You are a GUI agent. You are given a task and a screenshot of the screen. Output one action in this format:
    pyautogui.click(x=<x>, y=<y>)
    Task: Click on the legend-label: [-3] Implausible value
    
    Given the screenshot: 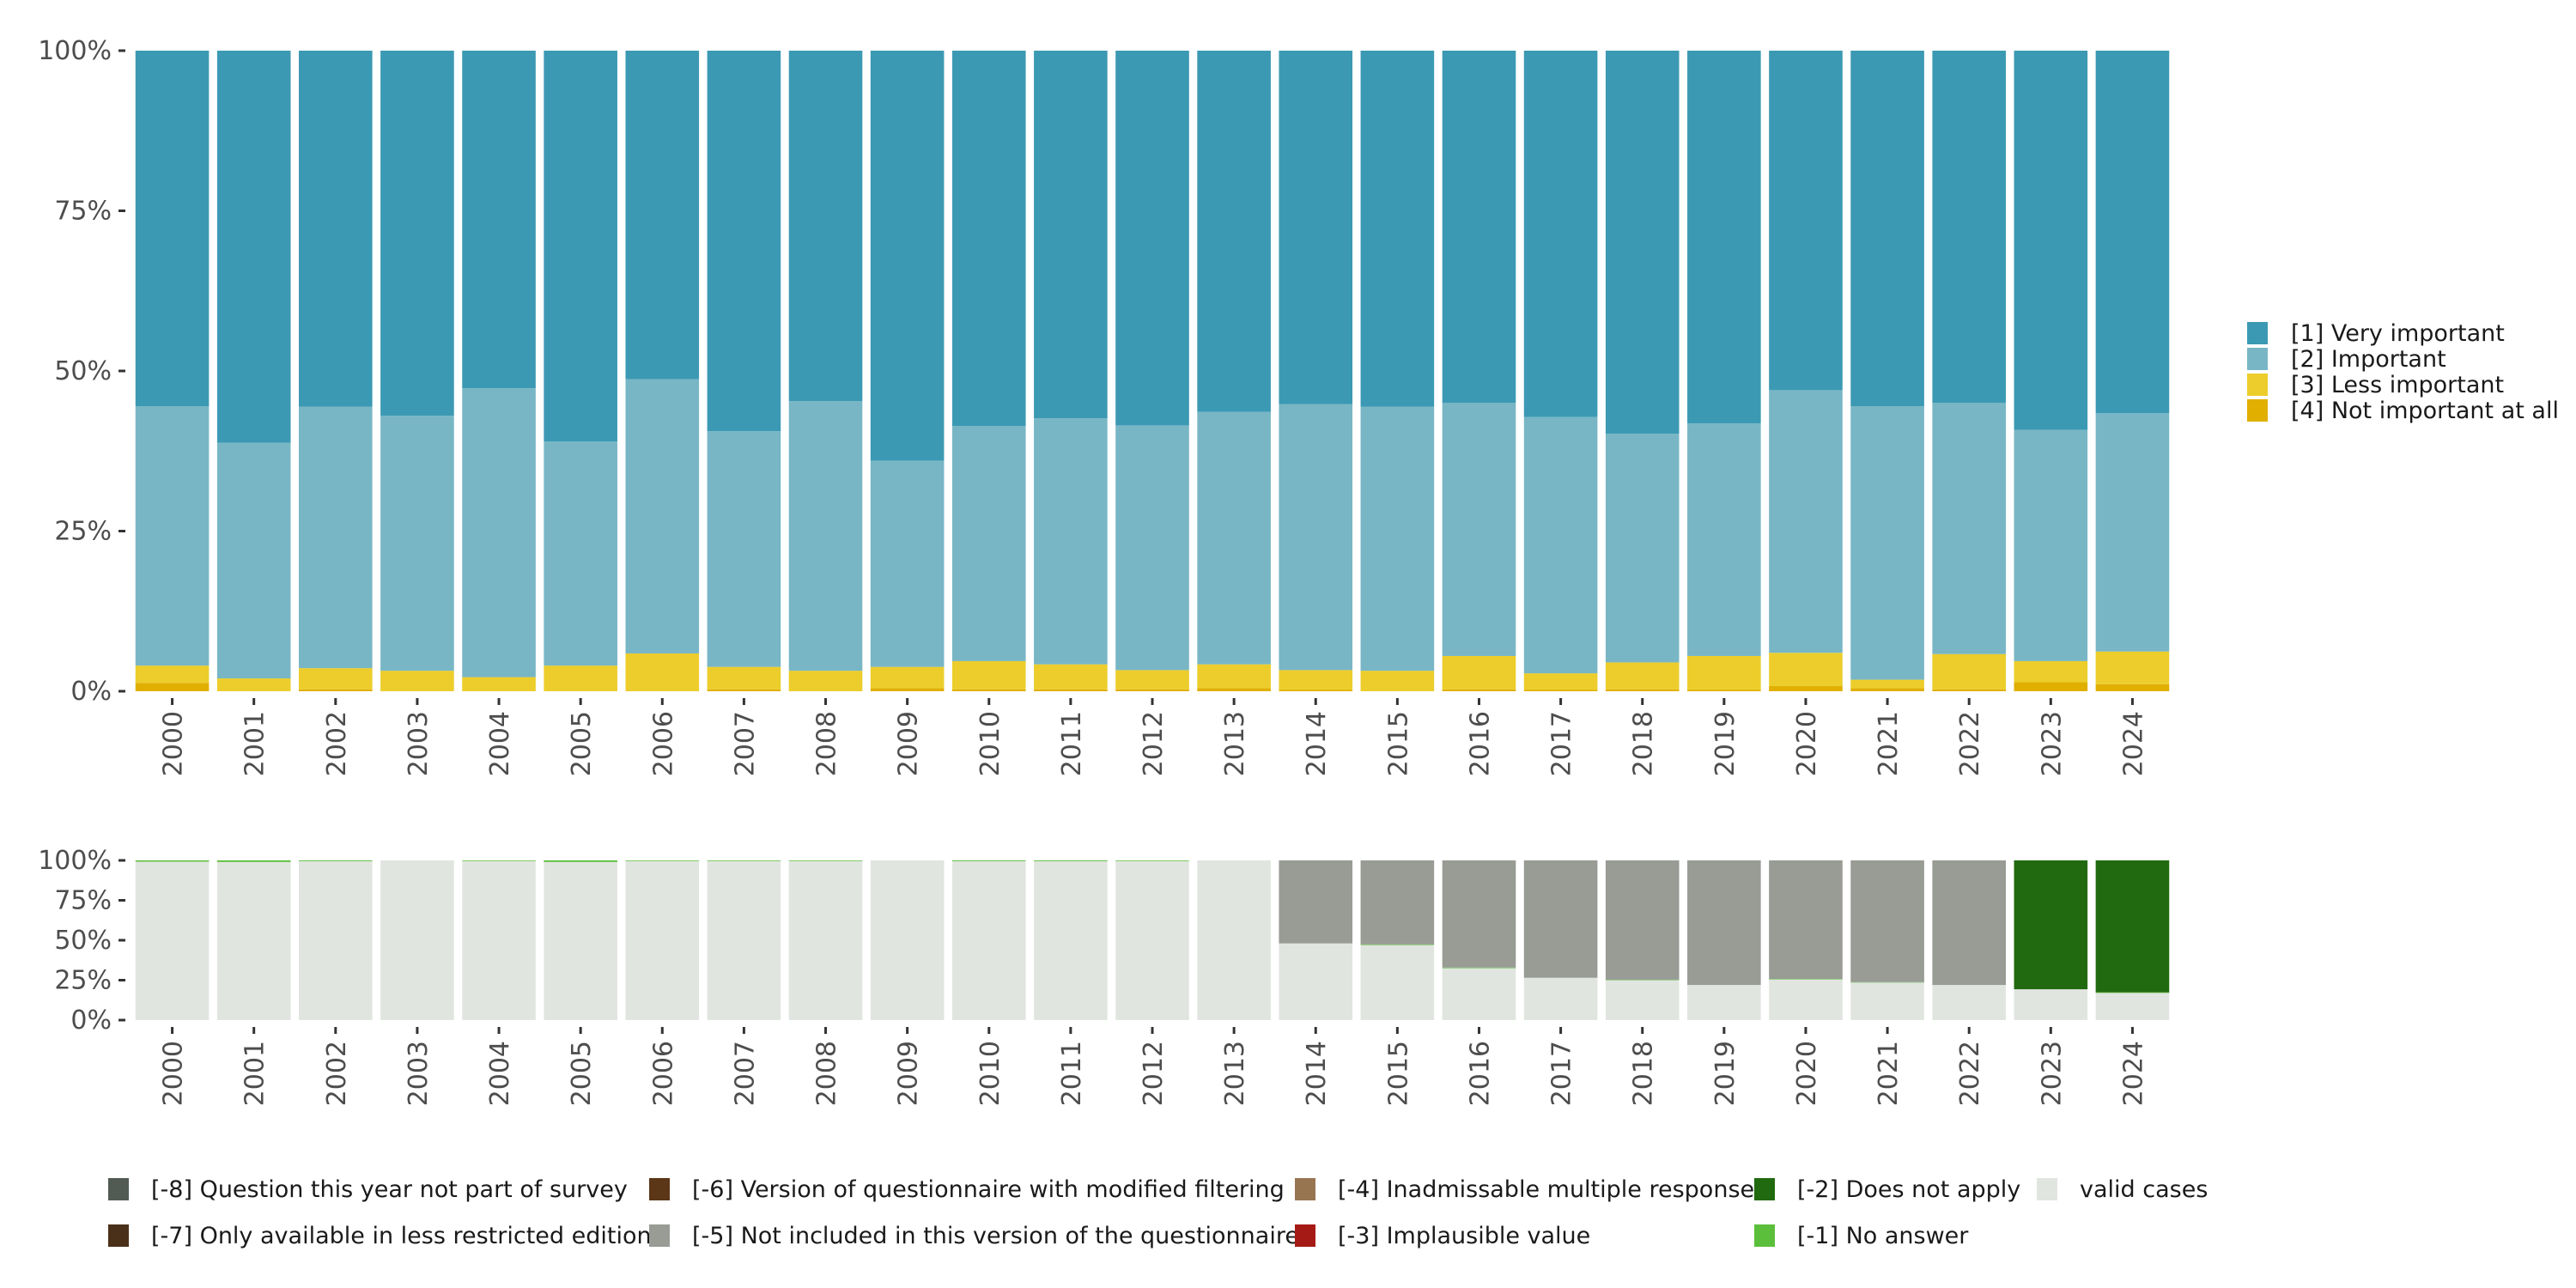 What is the action you would take?
    pyautogui.click(x=1464, y=1236)
    